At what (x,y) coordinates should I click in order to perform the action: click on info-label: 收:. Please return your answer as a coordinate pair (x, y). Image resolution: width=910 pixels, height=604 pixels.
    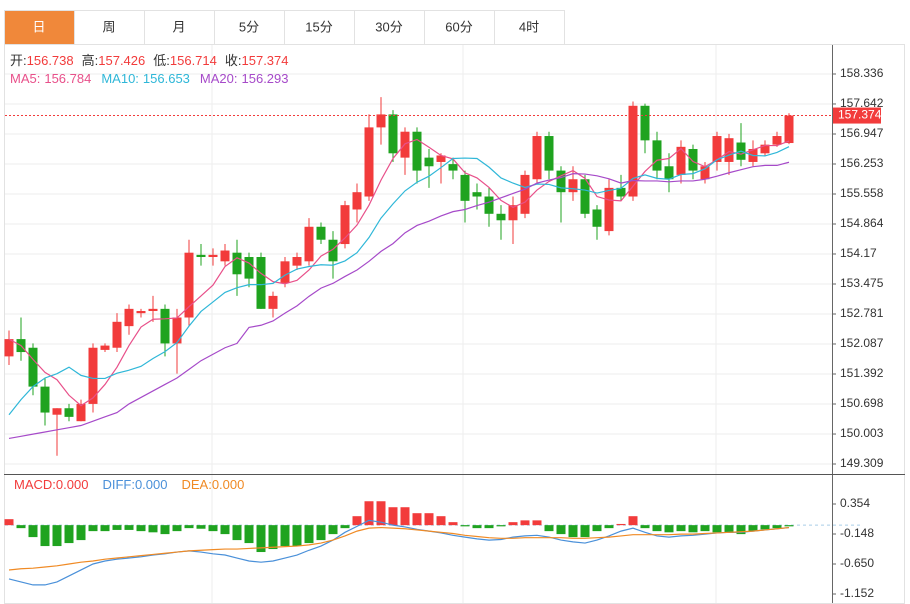
    Looking at the image, I should click on (233, 60).